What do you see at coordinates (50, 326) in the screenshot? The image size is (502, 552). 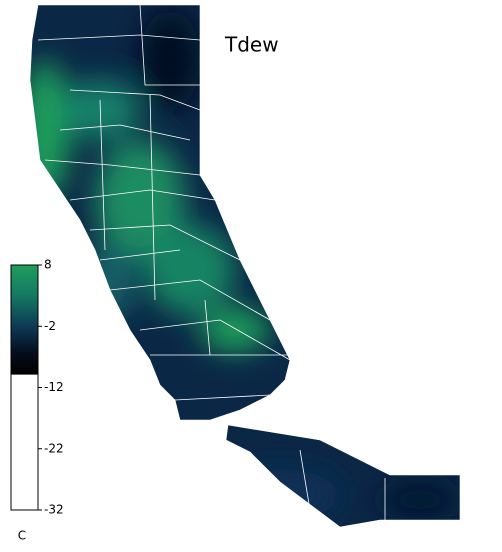 I see `colorbar-tick-label: -2` at bounding box center [50, 326].